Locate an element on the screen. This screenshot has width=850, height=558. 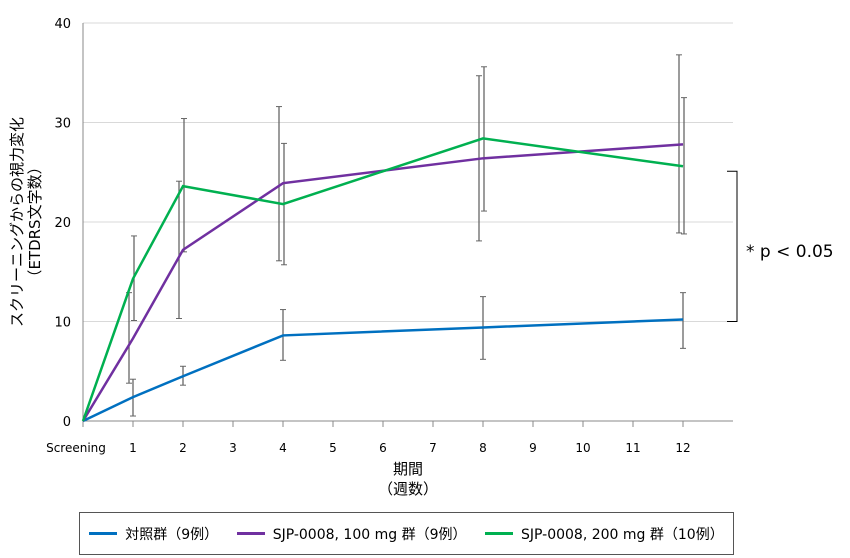
legend-label: SJP-0008, 200 mg 群（10例） is located at coordinates (622, 534).